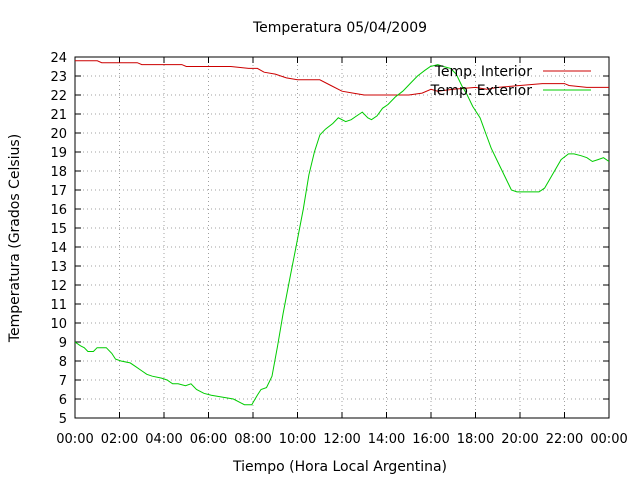  What do you see at coordinates (208, 439) in the screenshot?
I see `x-tick-label: 06:00` at bounding box center [208, 439].